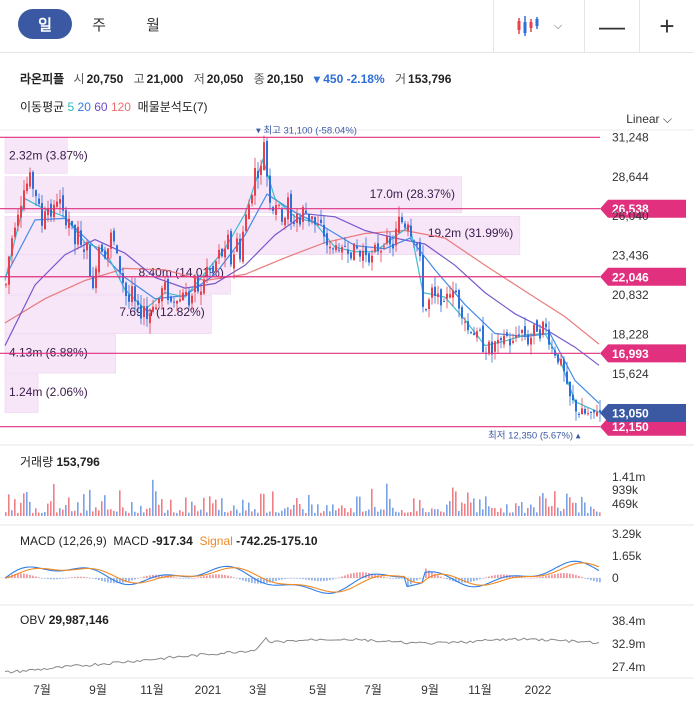  I want to click on ma120-line, so click(302, 287).